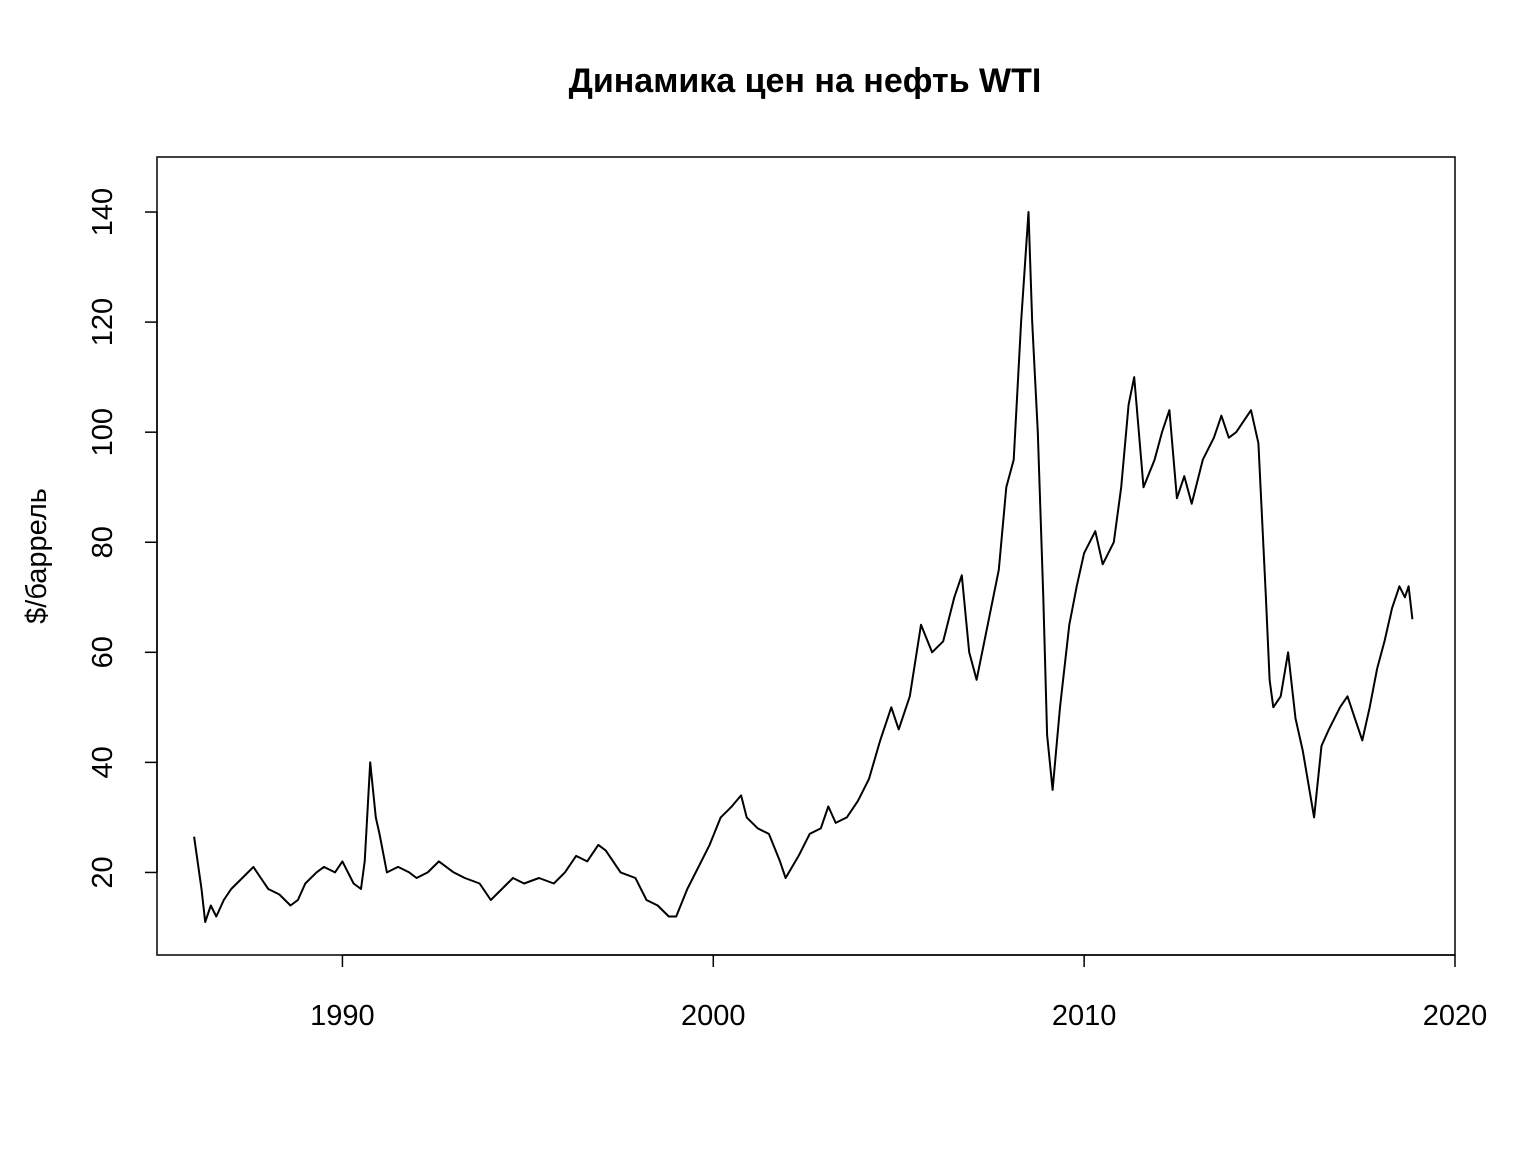  I want to click on y-tick-label: 100, so click(103, 432).